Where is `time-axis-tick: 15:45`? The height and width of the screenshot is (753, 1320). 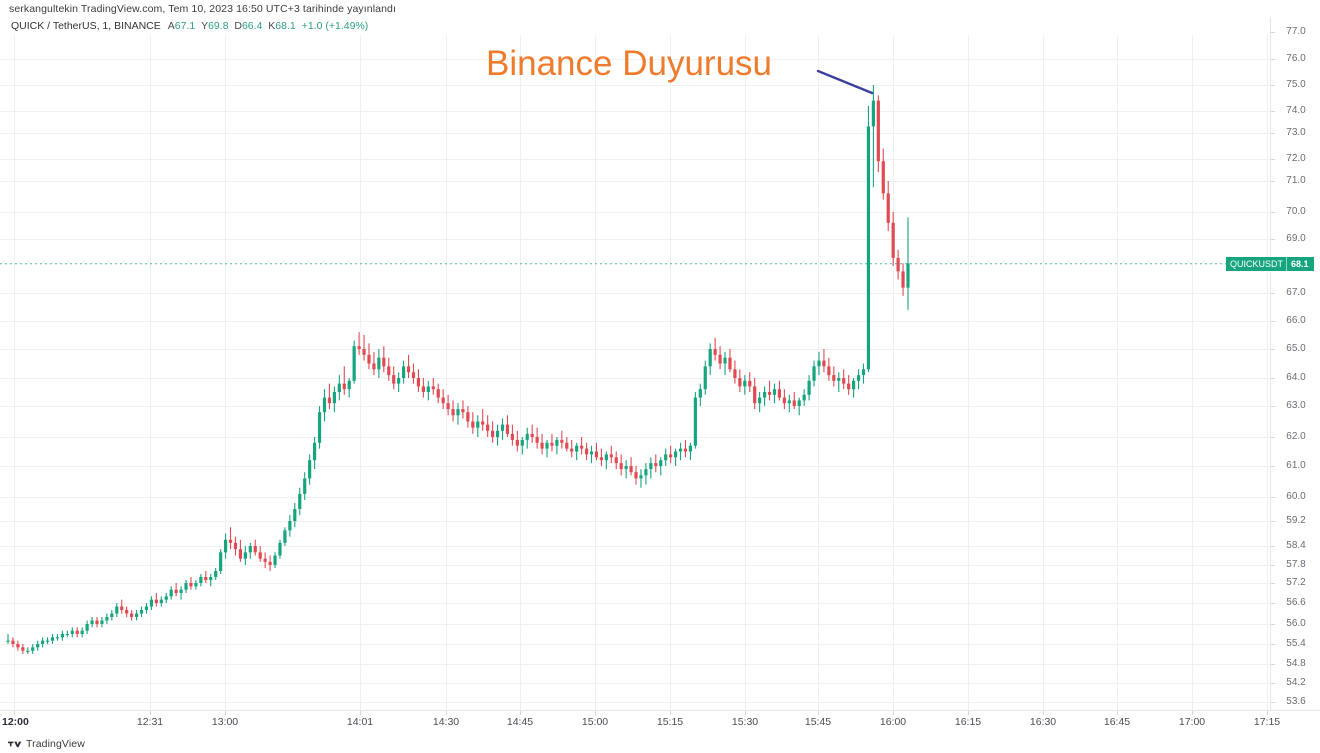 time-axis-tick: 15:45 is located at coordinates (818, 722).